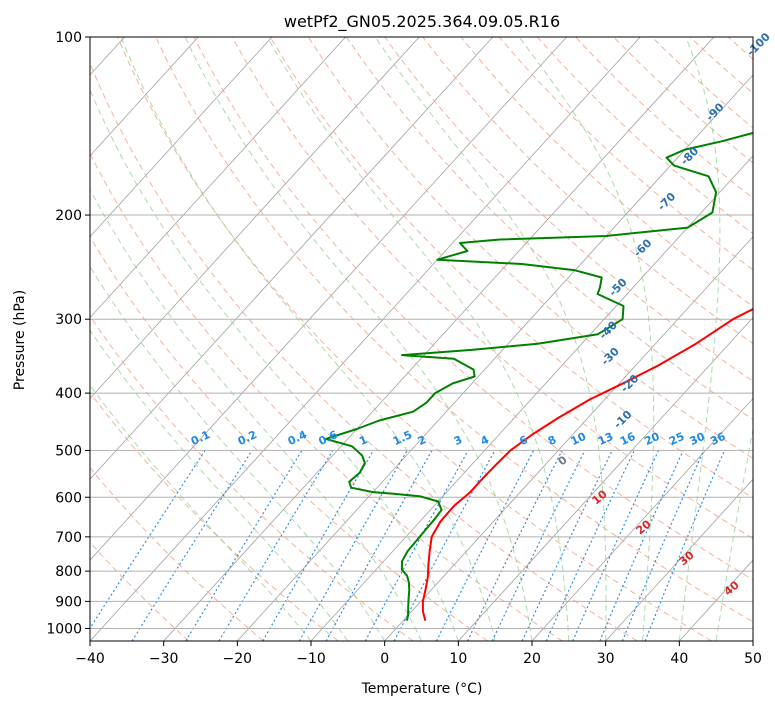 The width and height of the screenshot is (775, 708). Describe the element at coordinates (68, 572) in the screenshot. I see `y-tick-label: 800` at that location.